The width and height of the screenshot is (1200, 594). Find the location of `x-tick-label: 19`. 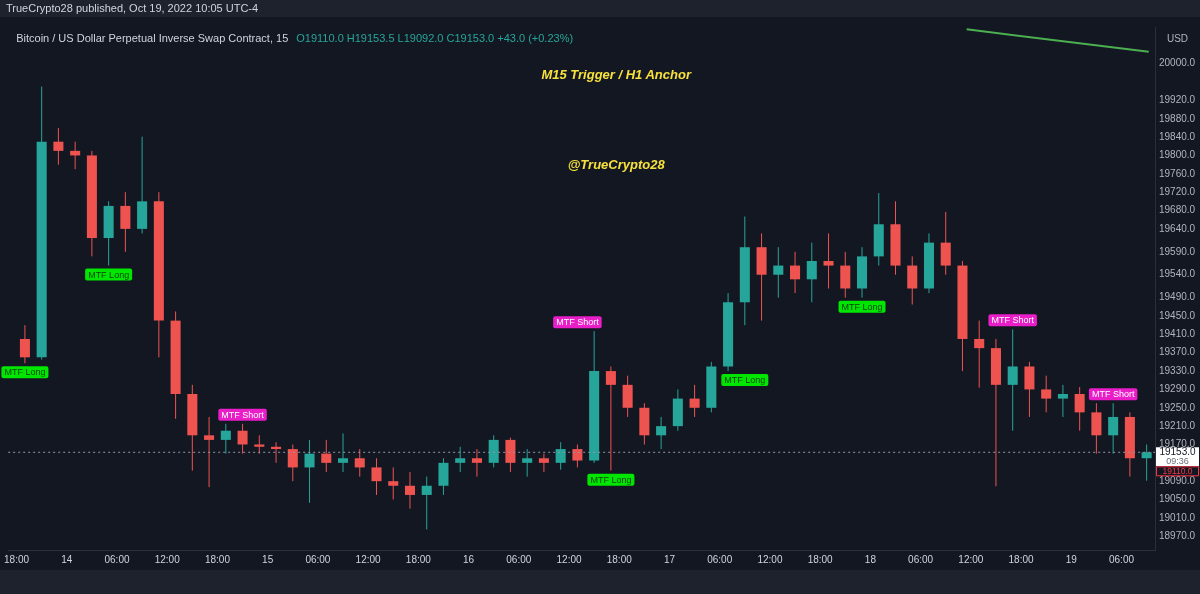

x-tick-label: 19 is located at coordinates (1071, 559).